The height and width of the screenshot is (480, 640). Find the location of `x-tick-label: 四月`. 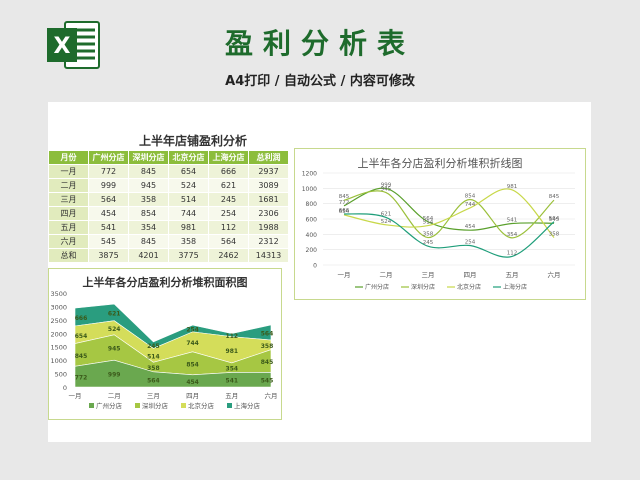

x-tick-label: 四月 is located at coordinates (192, 396).